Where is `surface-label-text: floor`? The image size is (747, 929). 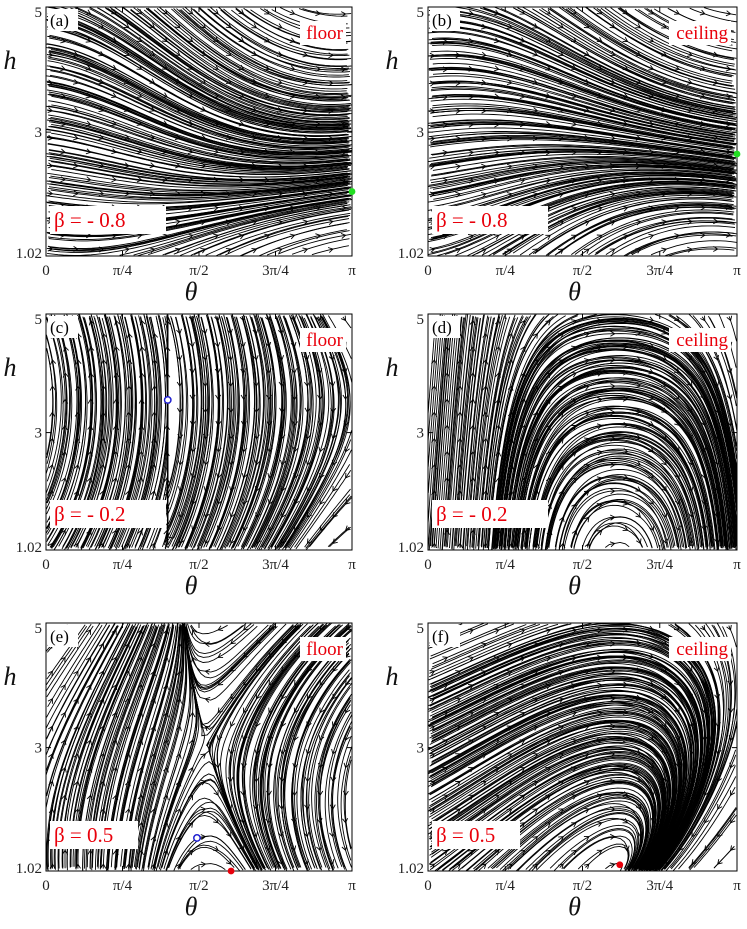
surface-label-text: floor is located at coordinates (325, 33).